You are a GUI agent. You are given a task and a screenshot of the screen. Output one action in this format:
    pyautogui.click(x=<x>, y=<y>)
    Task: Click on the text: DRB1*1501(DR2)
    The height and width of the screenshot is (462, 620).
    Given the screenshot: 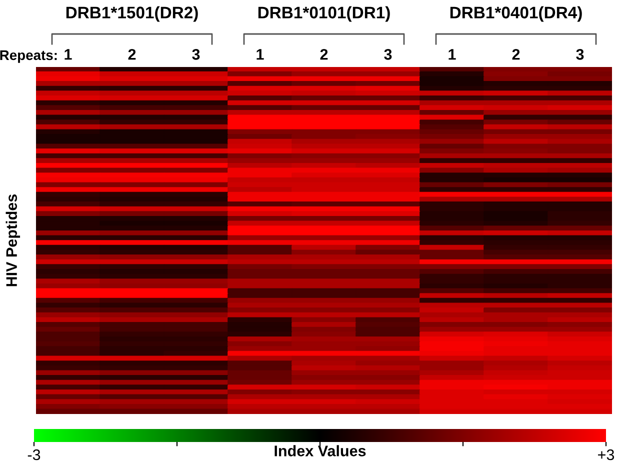 What is the action you would take?
    pyautogui.click(x=132, y=14)
    